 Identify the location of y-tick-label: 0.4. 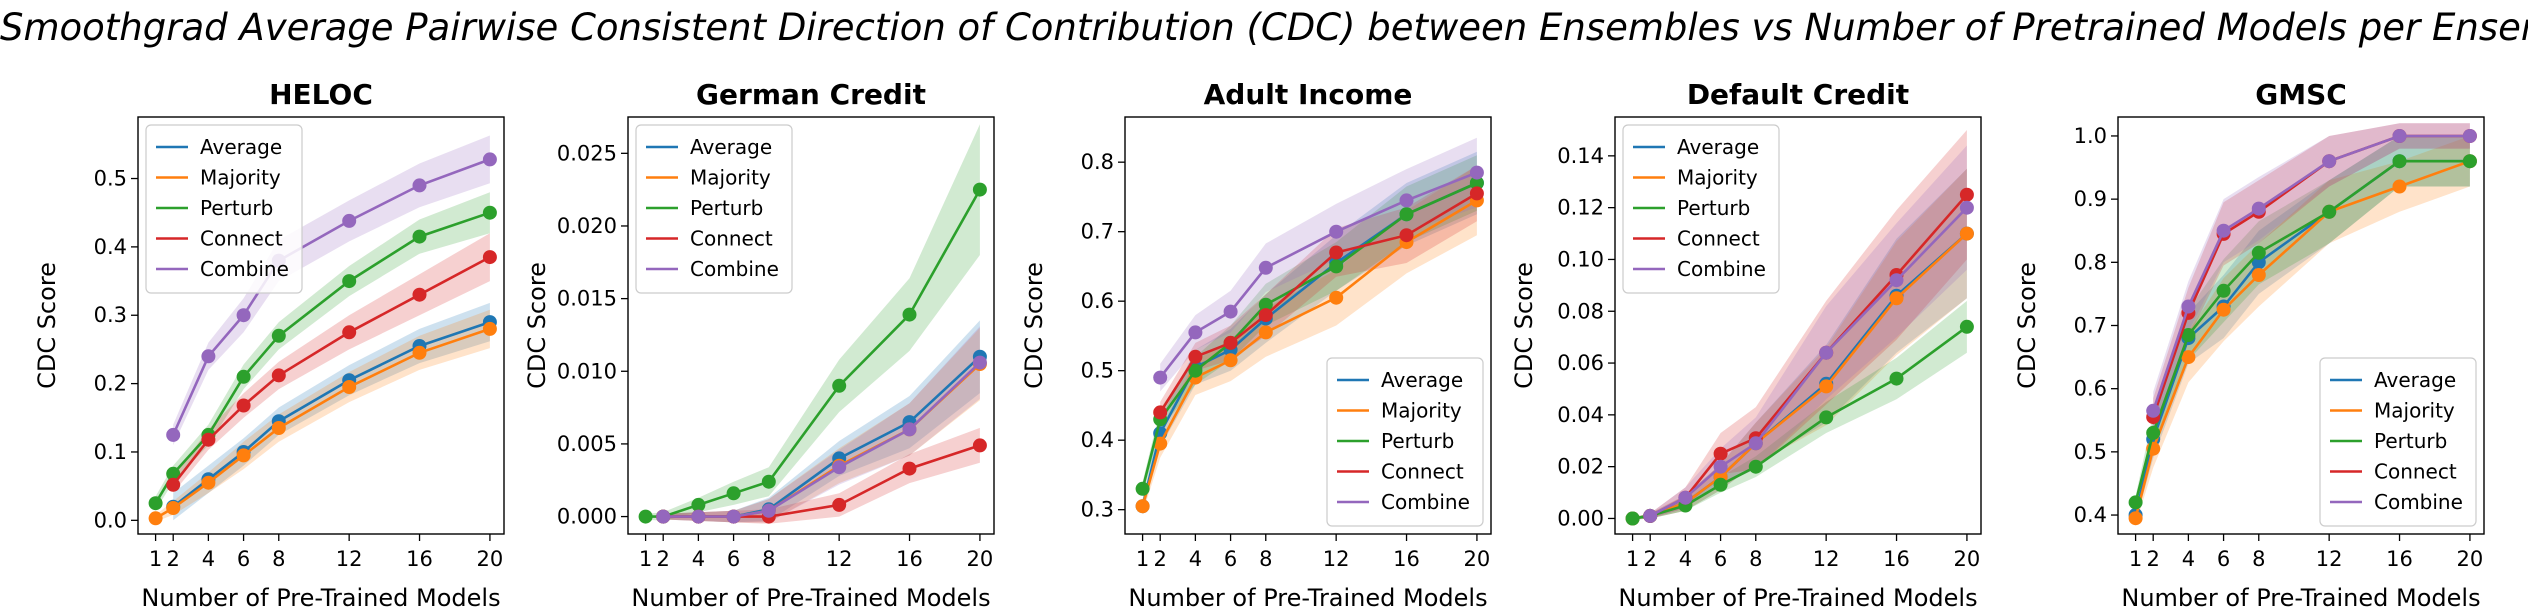
(2090, 515).